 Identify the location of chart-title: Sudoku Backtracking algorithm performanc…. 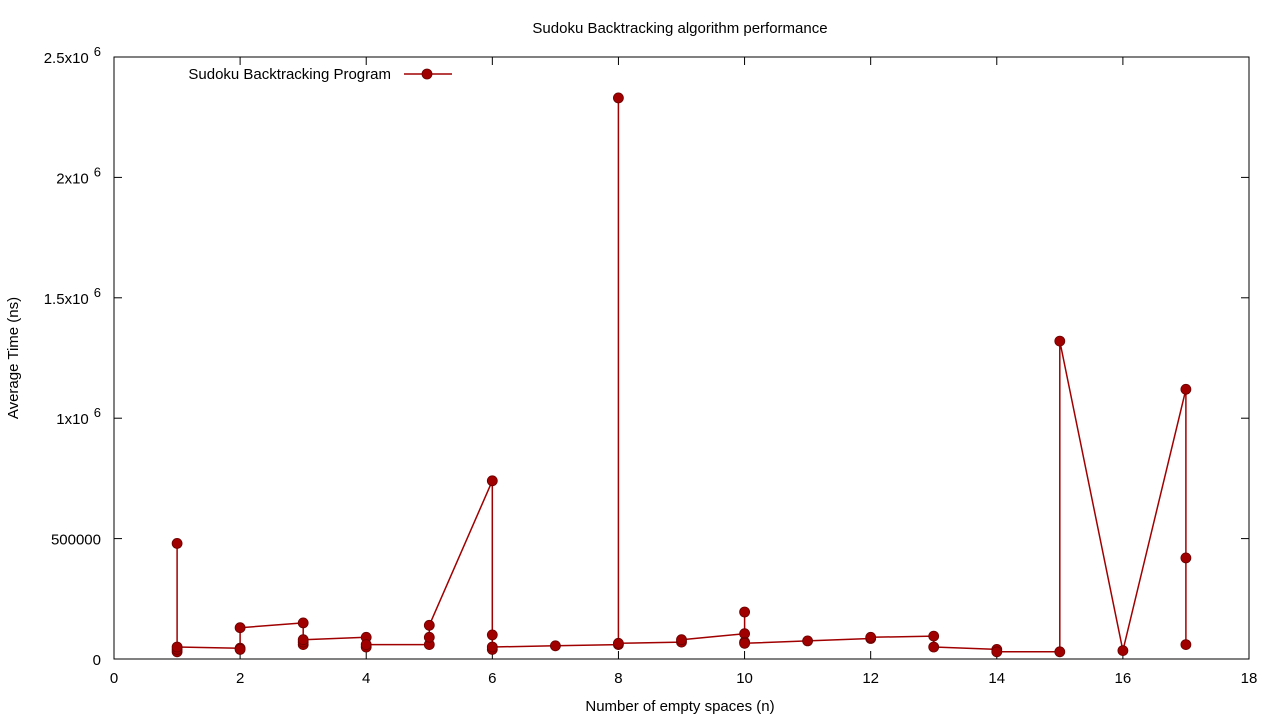
(679, 28).